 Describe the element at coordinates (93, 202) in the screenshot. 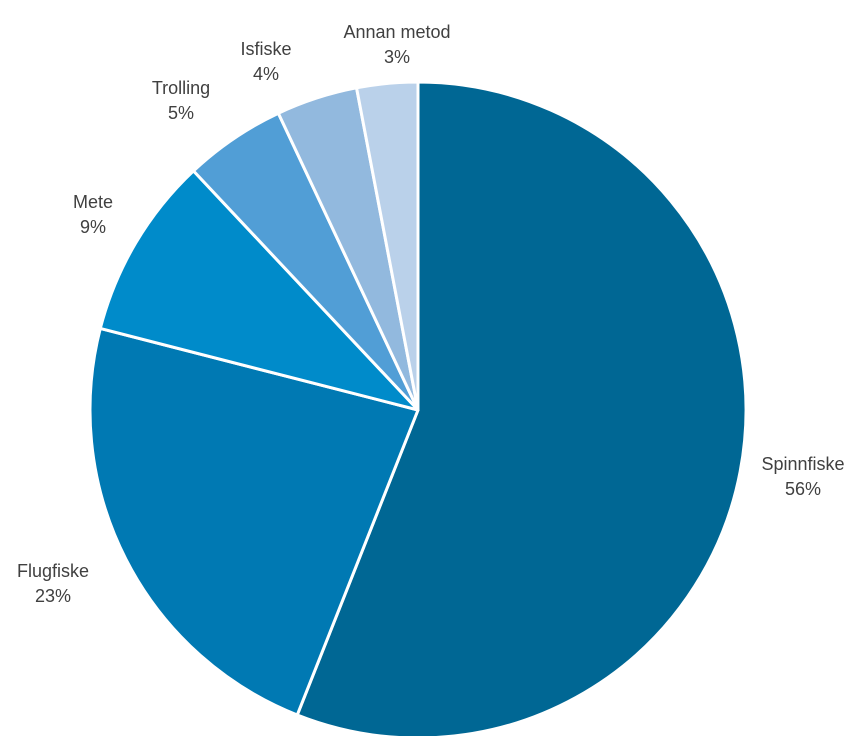

I see `slice-label-mete: Mete` at that location.